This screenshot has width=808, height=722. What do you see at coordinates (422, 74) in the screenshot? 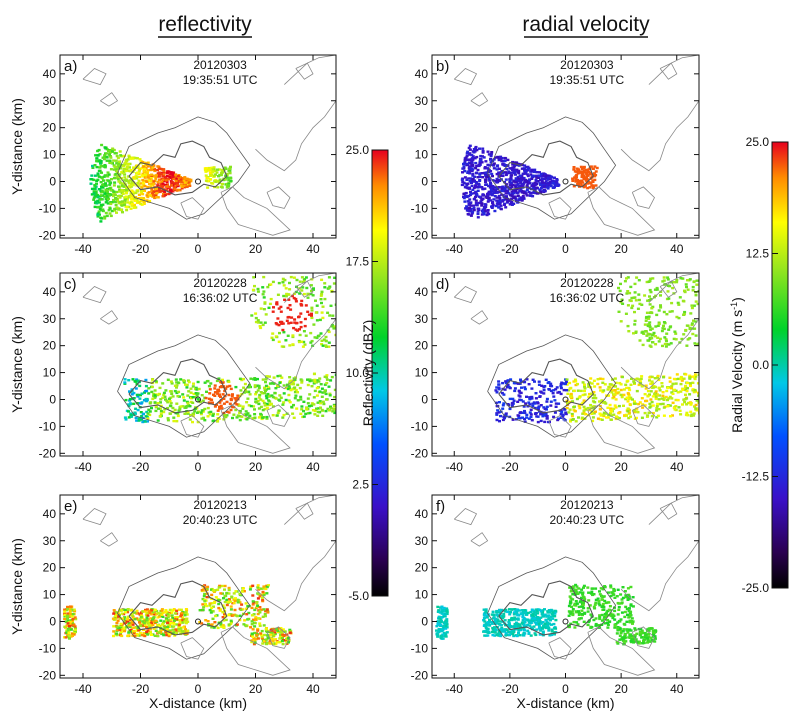
I see `y-tick-label: 40` at bounding box center [422, 74].